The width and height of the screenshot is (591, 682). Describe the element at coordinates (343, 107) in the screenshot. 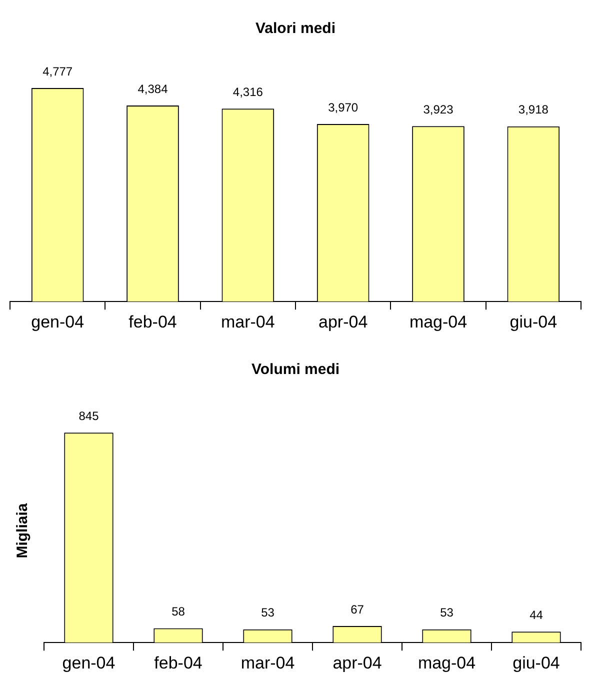

I see `data-label: 3,970` at that location.